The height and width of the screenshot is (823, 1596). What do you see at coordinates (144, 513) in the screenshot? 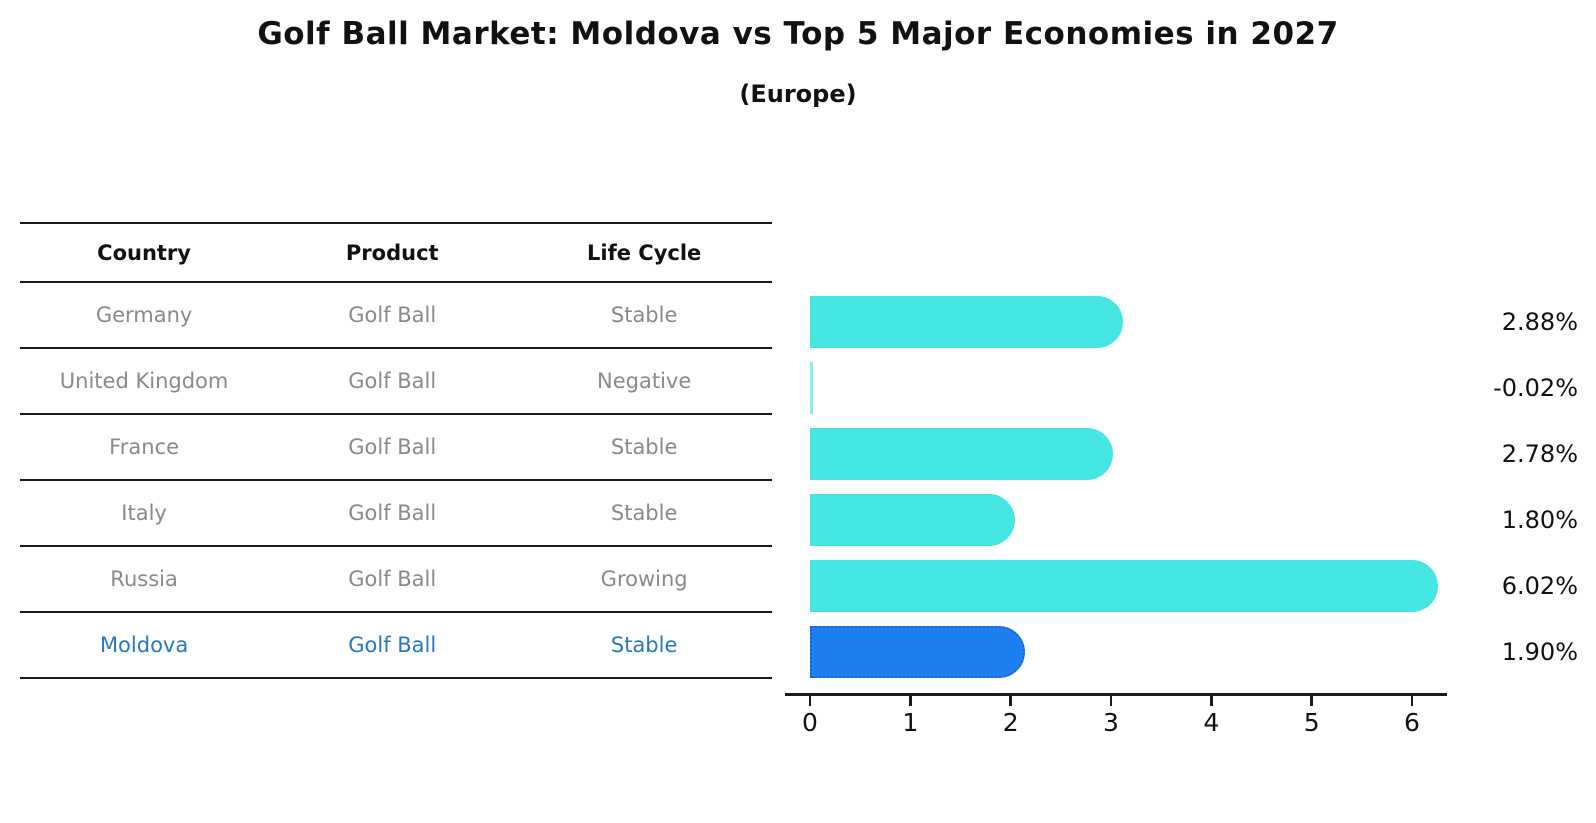
I see `cell-country: Italy` at bounding box center [144, 513].